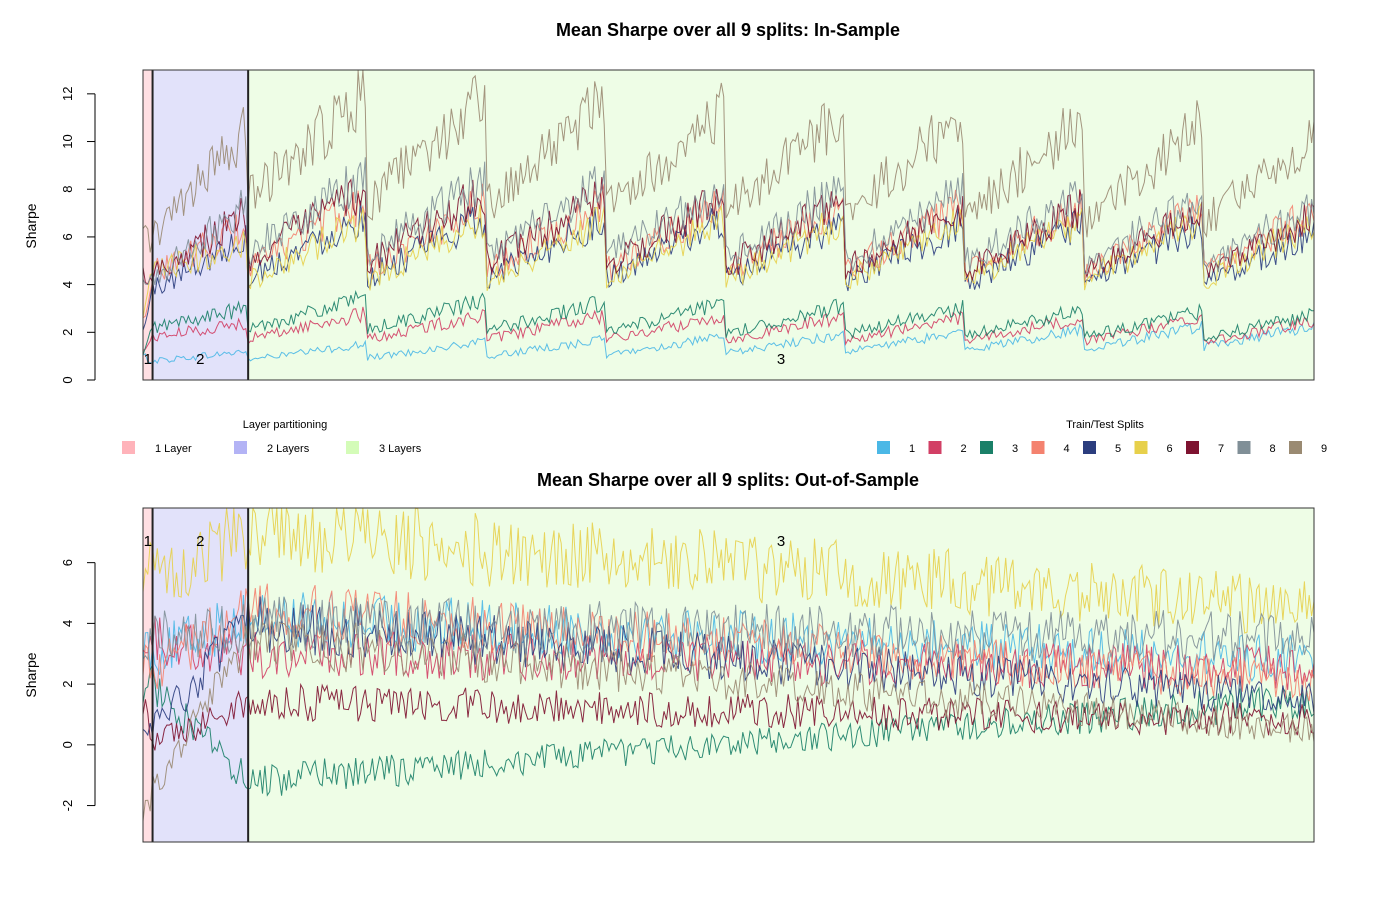 Image resolution: width=1400 pixels, height=900 pixels. Describe the element at coordinates (67, 94) in the screenshot. I see `y-tick-label: 12` at that location.